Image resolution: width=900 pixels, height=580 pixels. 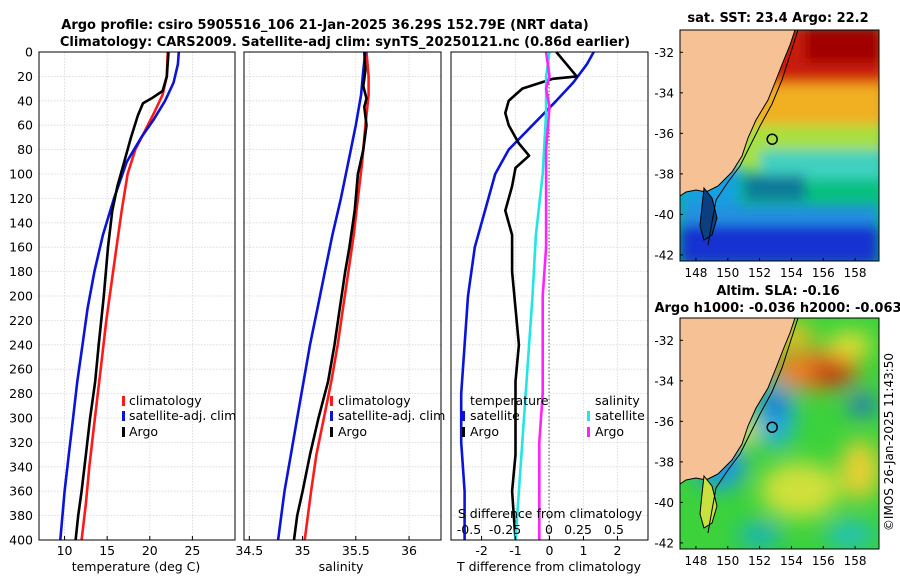 I want to click on y-tick-label: 200, so click(x=21, y=296).